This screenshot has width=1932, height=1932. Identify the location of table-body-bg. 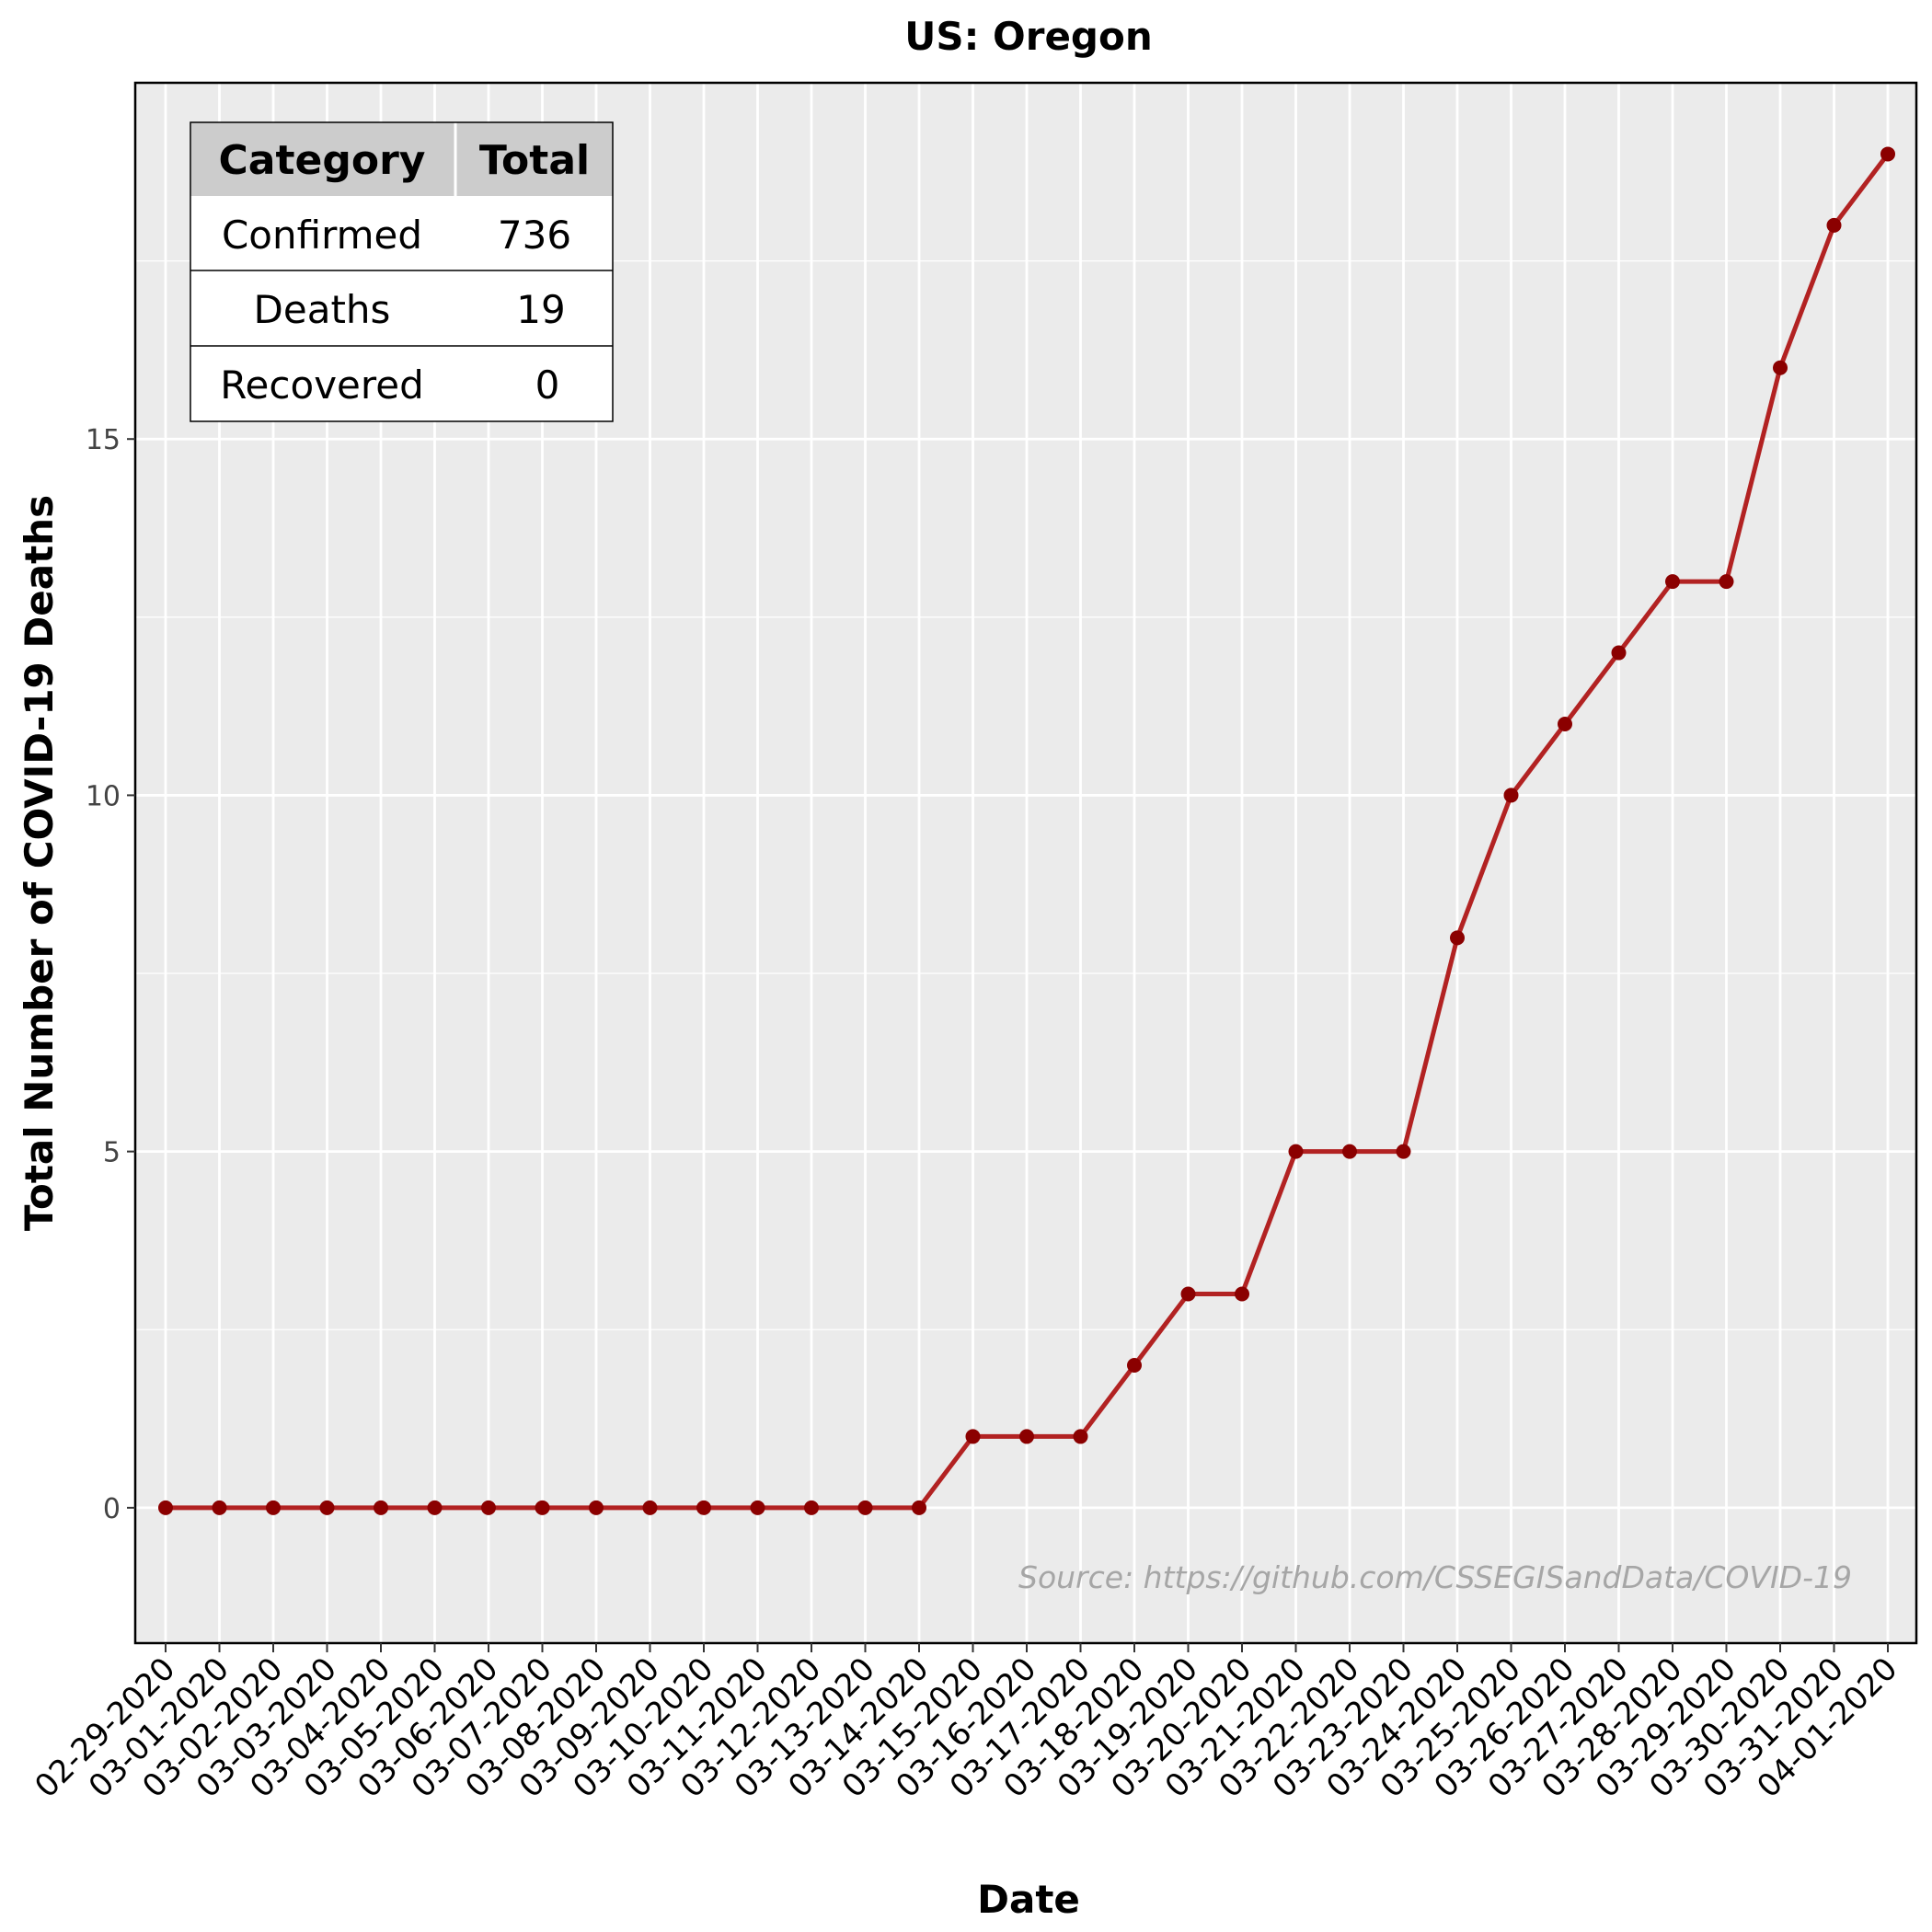
(401, 308).